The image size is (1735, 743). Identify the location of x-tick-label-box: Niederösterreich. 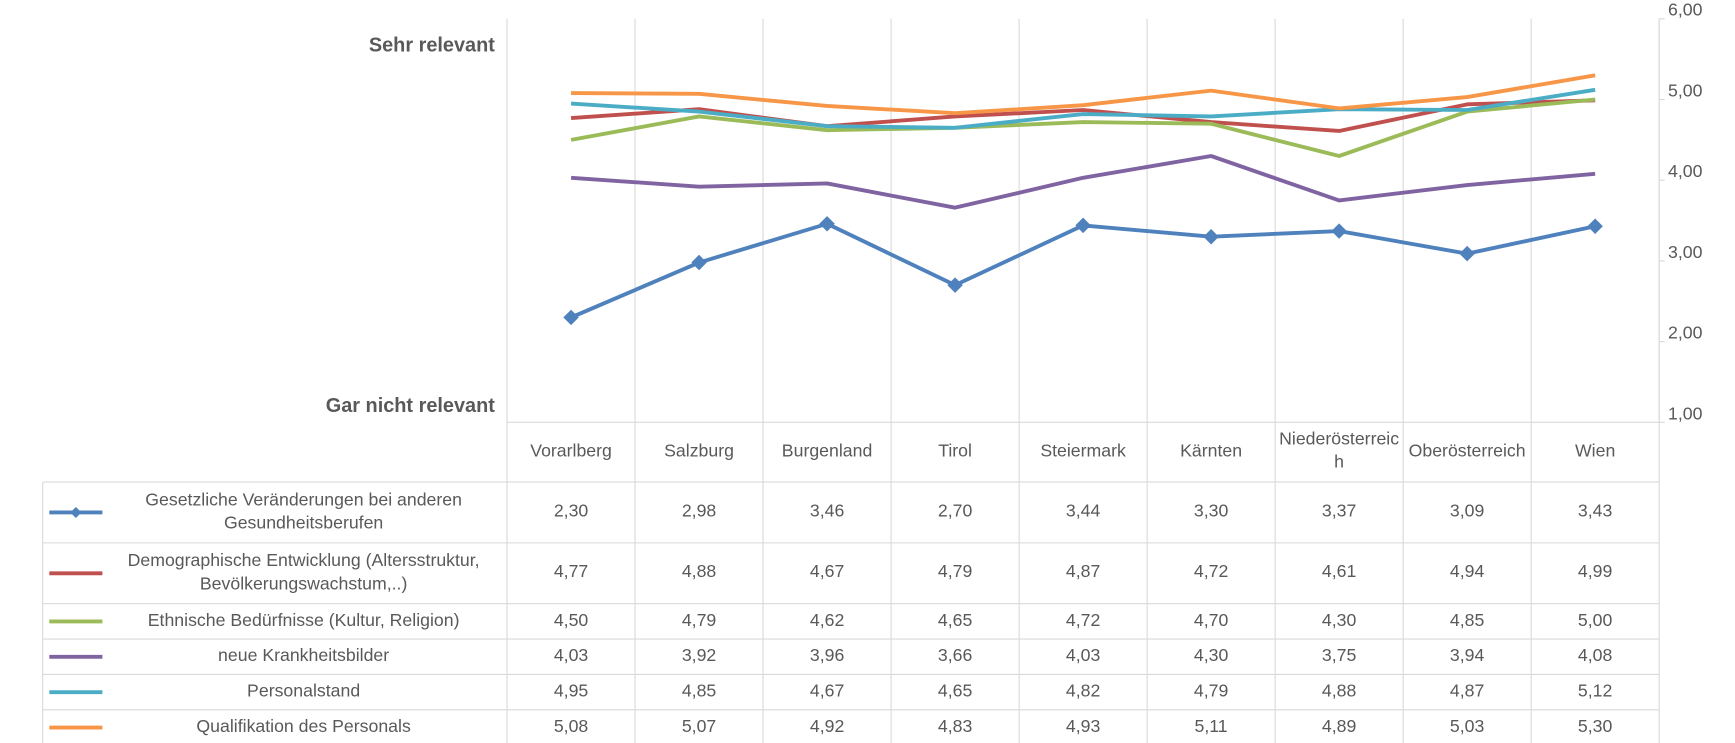
(1339, 451).